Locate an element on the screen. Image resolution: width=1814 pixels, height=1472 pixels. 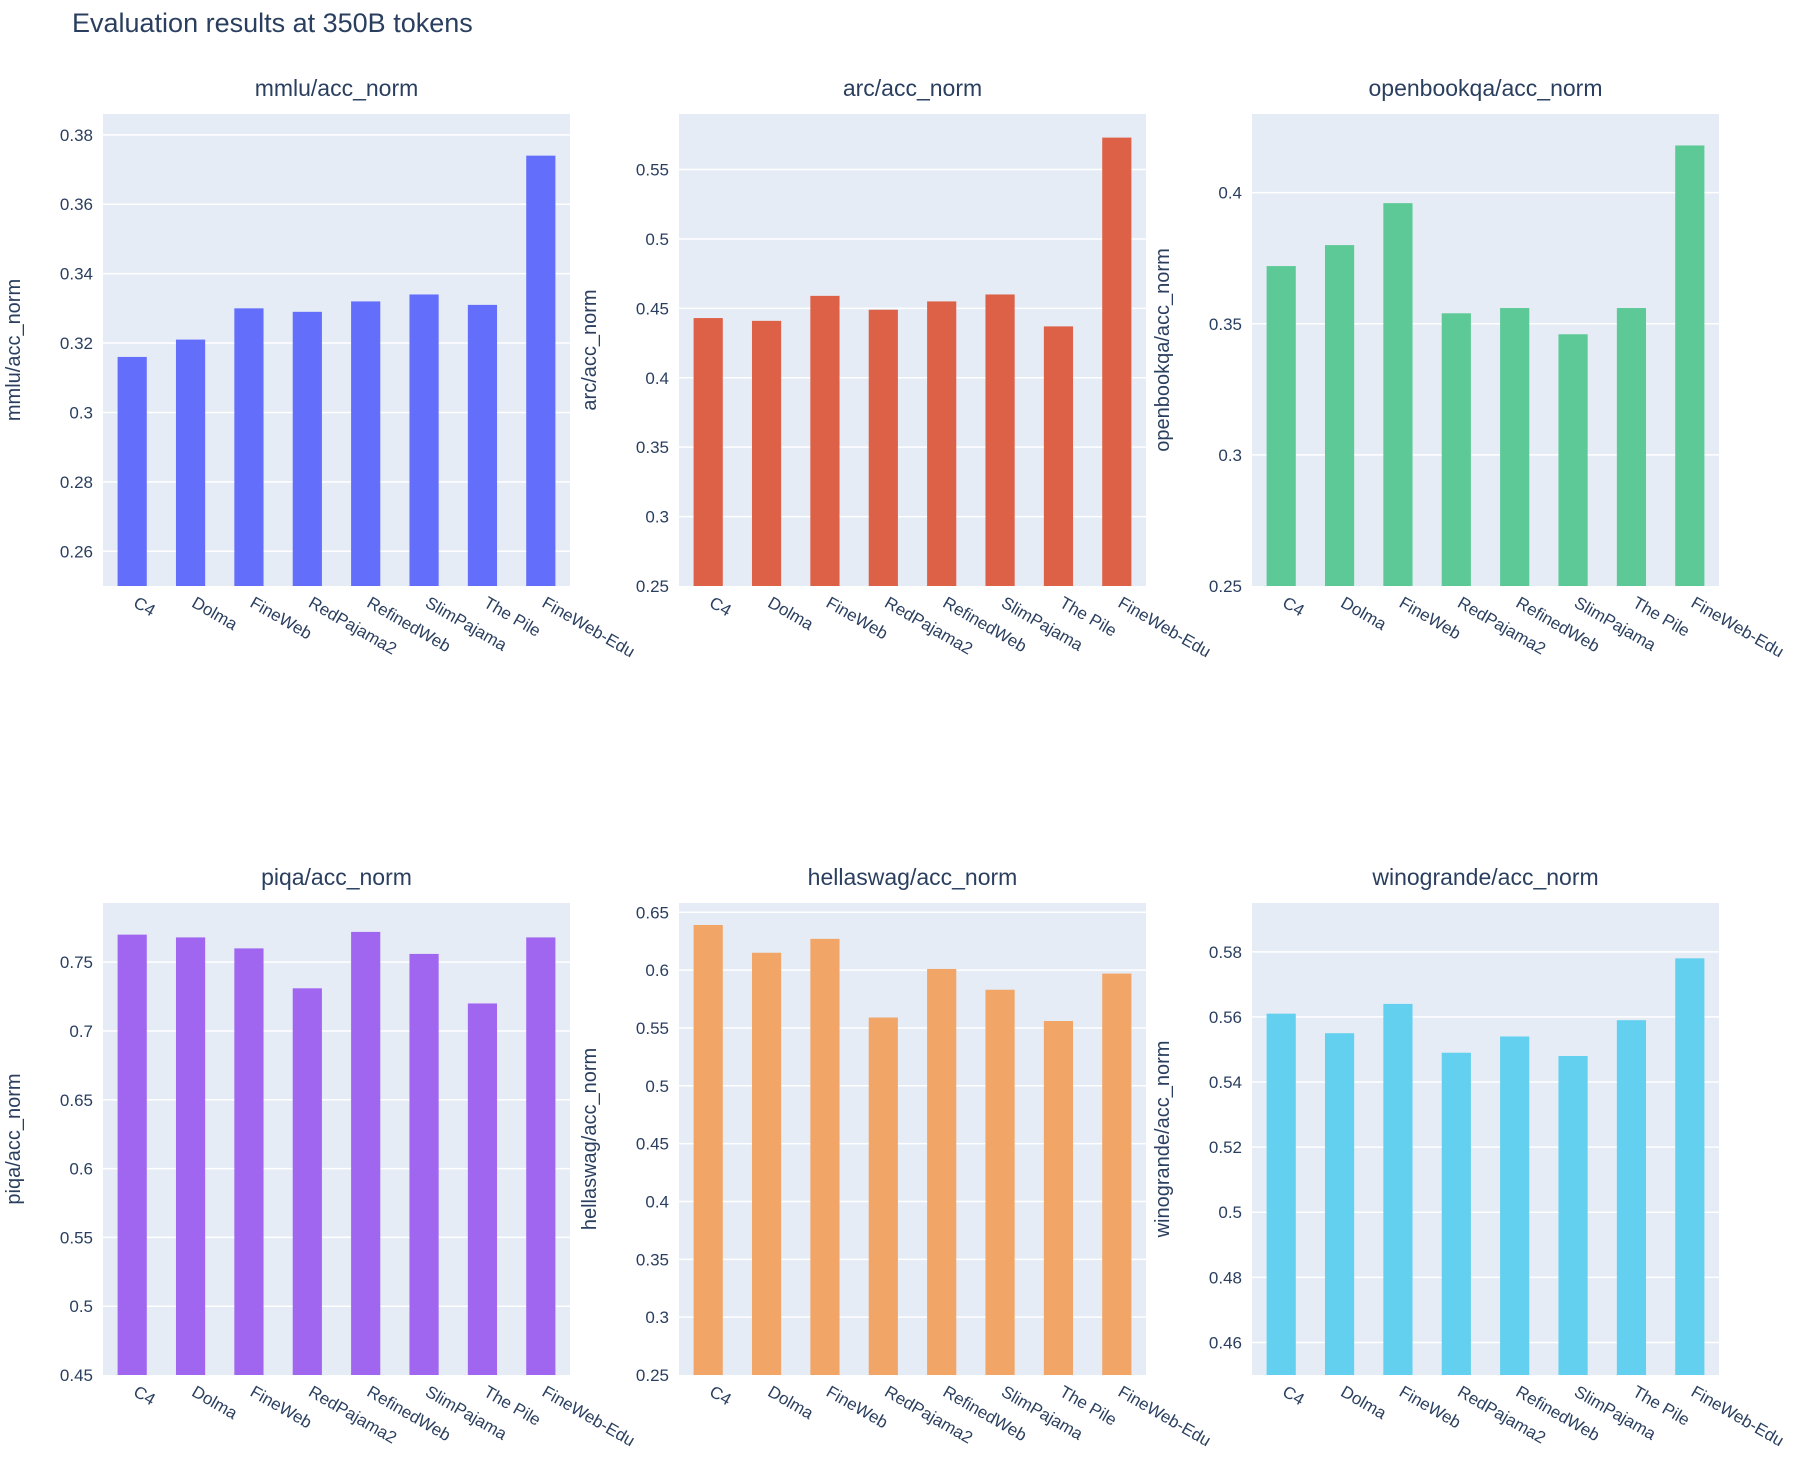
y-tick-label: 0.32 is located at coordinates (76, 343).